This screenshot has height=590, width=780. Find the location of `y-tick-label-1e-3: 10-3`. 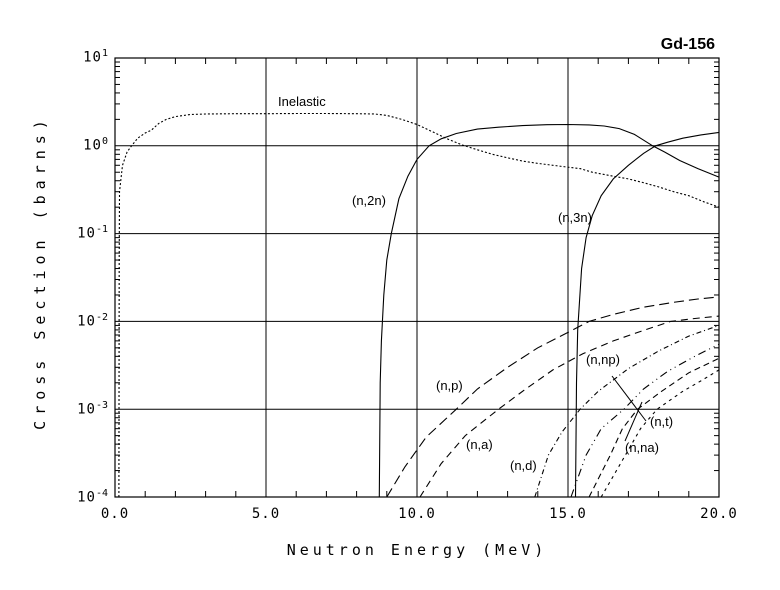

y-tick-label-1e-3: 10-3 is located at coordinates (92, 409).